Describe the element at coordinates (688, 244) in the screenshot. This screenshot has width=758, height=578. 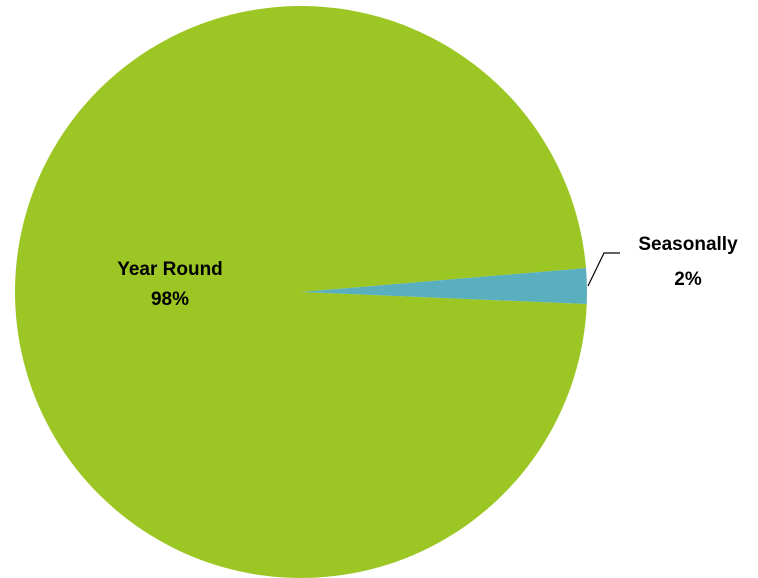
I see `seasonally-label: Seasonally` at that location.